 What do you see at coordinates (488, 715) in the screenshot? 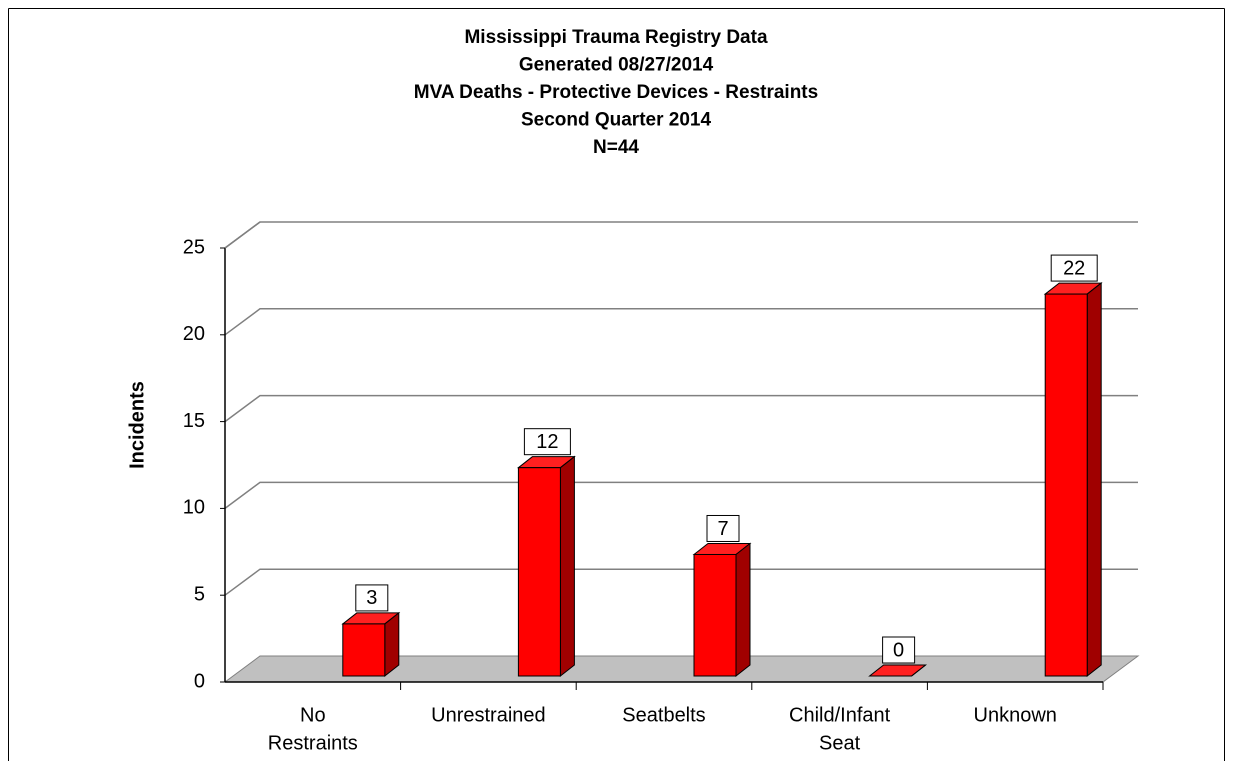
I see `x-tick-label: Unrestrained` at bounding box center [488, 715].